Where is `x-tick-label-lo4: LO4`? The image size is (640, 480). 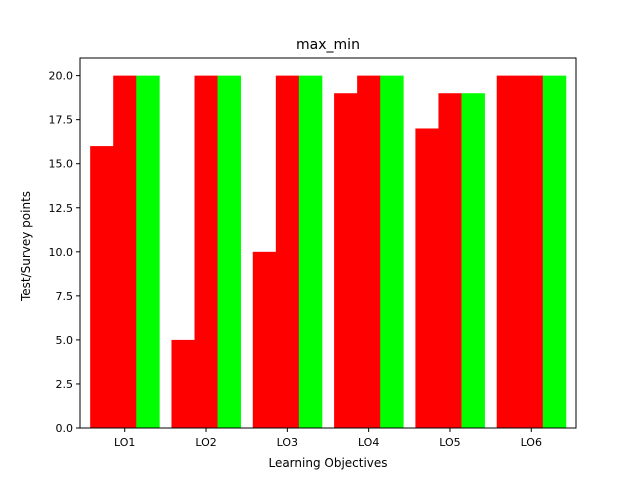 x-tick-label-lo4: LO4 is located at coordinates (368, 442).